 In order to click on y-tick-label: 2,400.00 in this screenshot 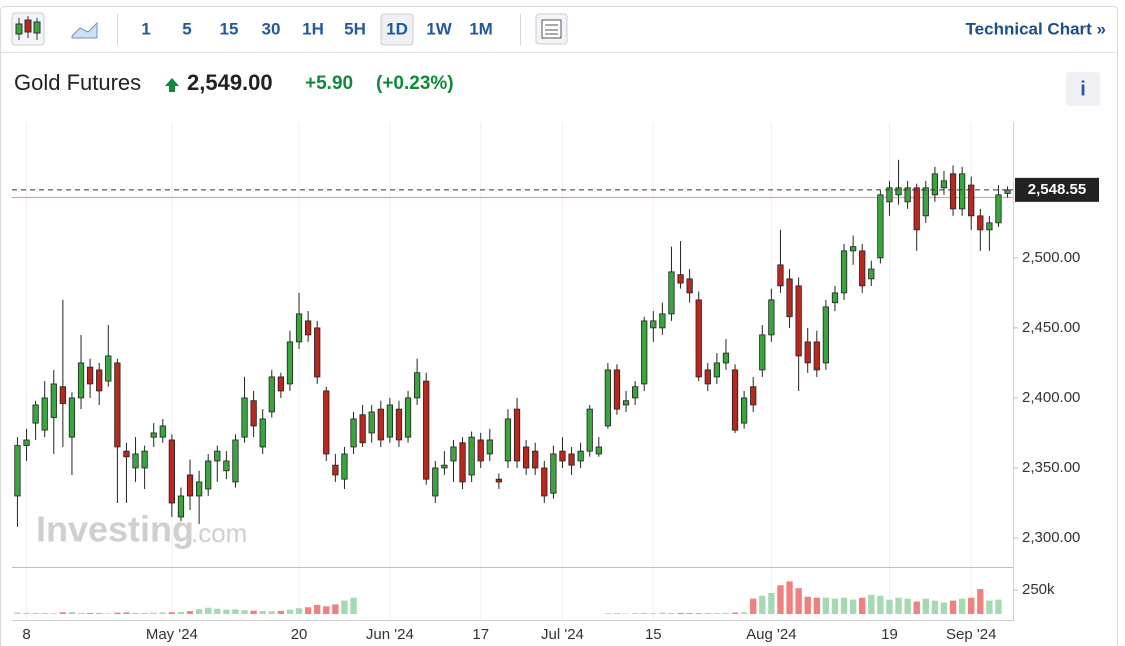, I will do `click(1051, 397)`.